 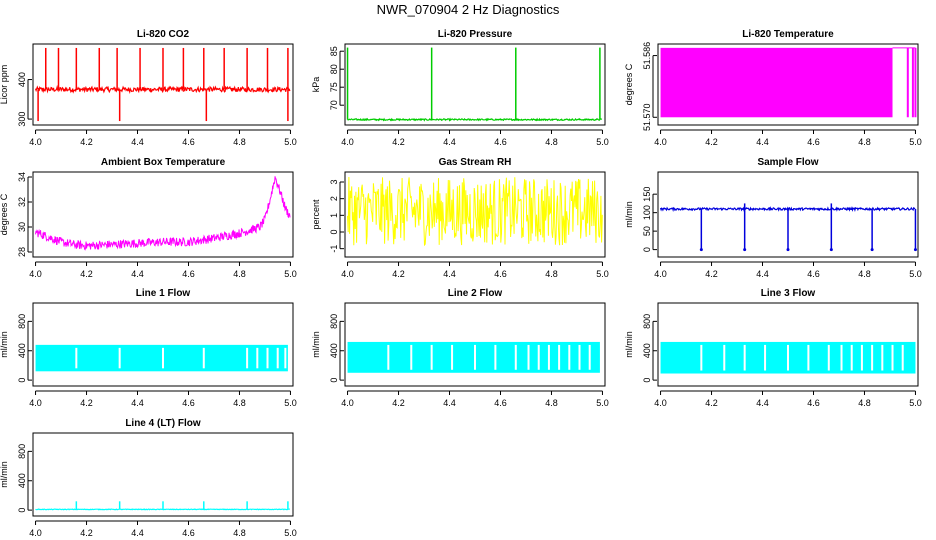 What do you see at coordinates (334, 87) in the screenshot?
I see `y-tick-label: 75` at bounding box center [334, 87].